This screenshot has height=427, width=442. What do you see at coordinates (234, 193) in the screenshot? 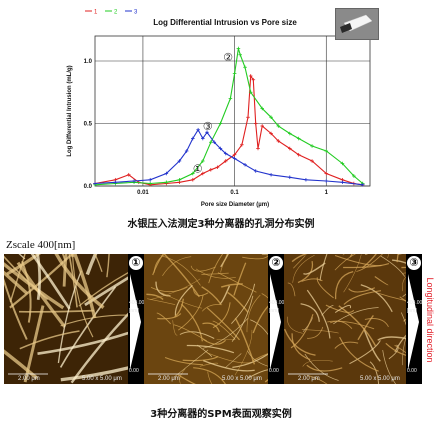
I see `x-tick-label: 0.1` at bounding box center [234, 193].